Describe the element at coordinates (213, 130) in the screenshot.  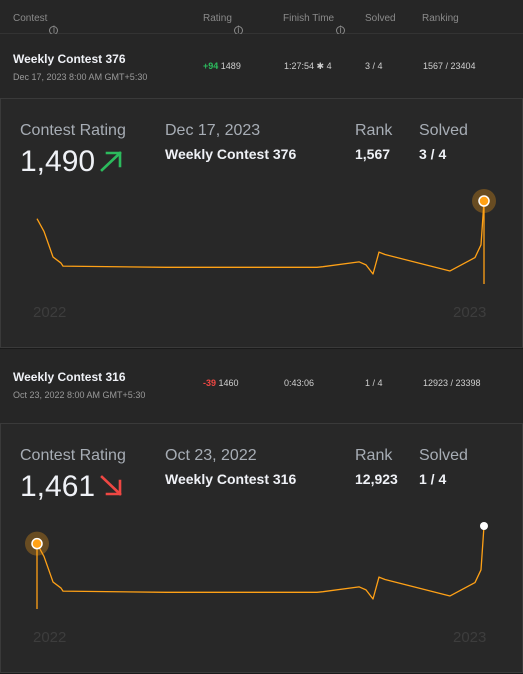
I see `contest-date: Dec 17, 2023` at that location.